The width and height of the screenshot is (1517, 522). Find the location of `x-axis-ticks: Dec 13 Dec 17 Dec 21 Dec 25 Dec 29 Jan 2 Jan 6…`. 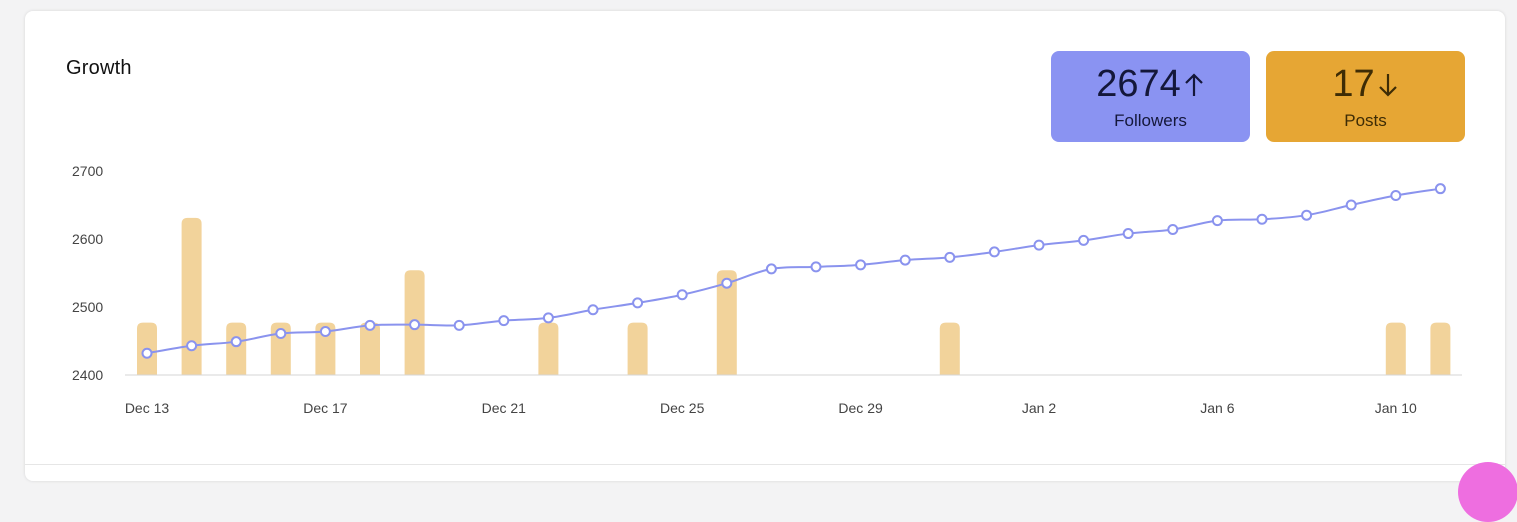

x-axis-ticks: Dec 13 Dec 17 Dec 21 Dec 25 Dec 29 Jan 2 Jan 6… is located at coordinates (771, 408).